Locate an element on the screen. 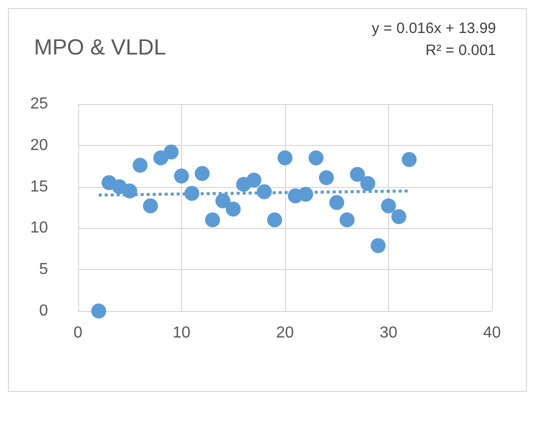 The image size is (539, 429). x-tick-label: 40 is located at coordinates (492, 333).